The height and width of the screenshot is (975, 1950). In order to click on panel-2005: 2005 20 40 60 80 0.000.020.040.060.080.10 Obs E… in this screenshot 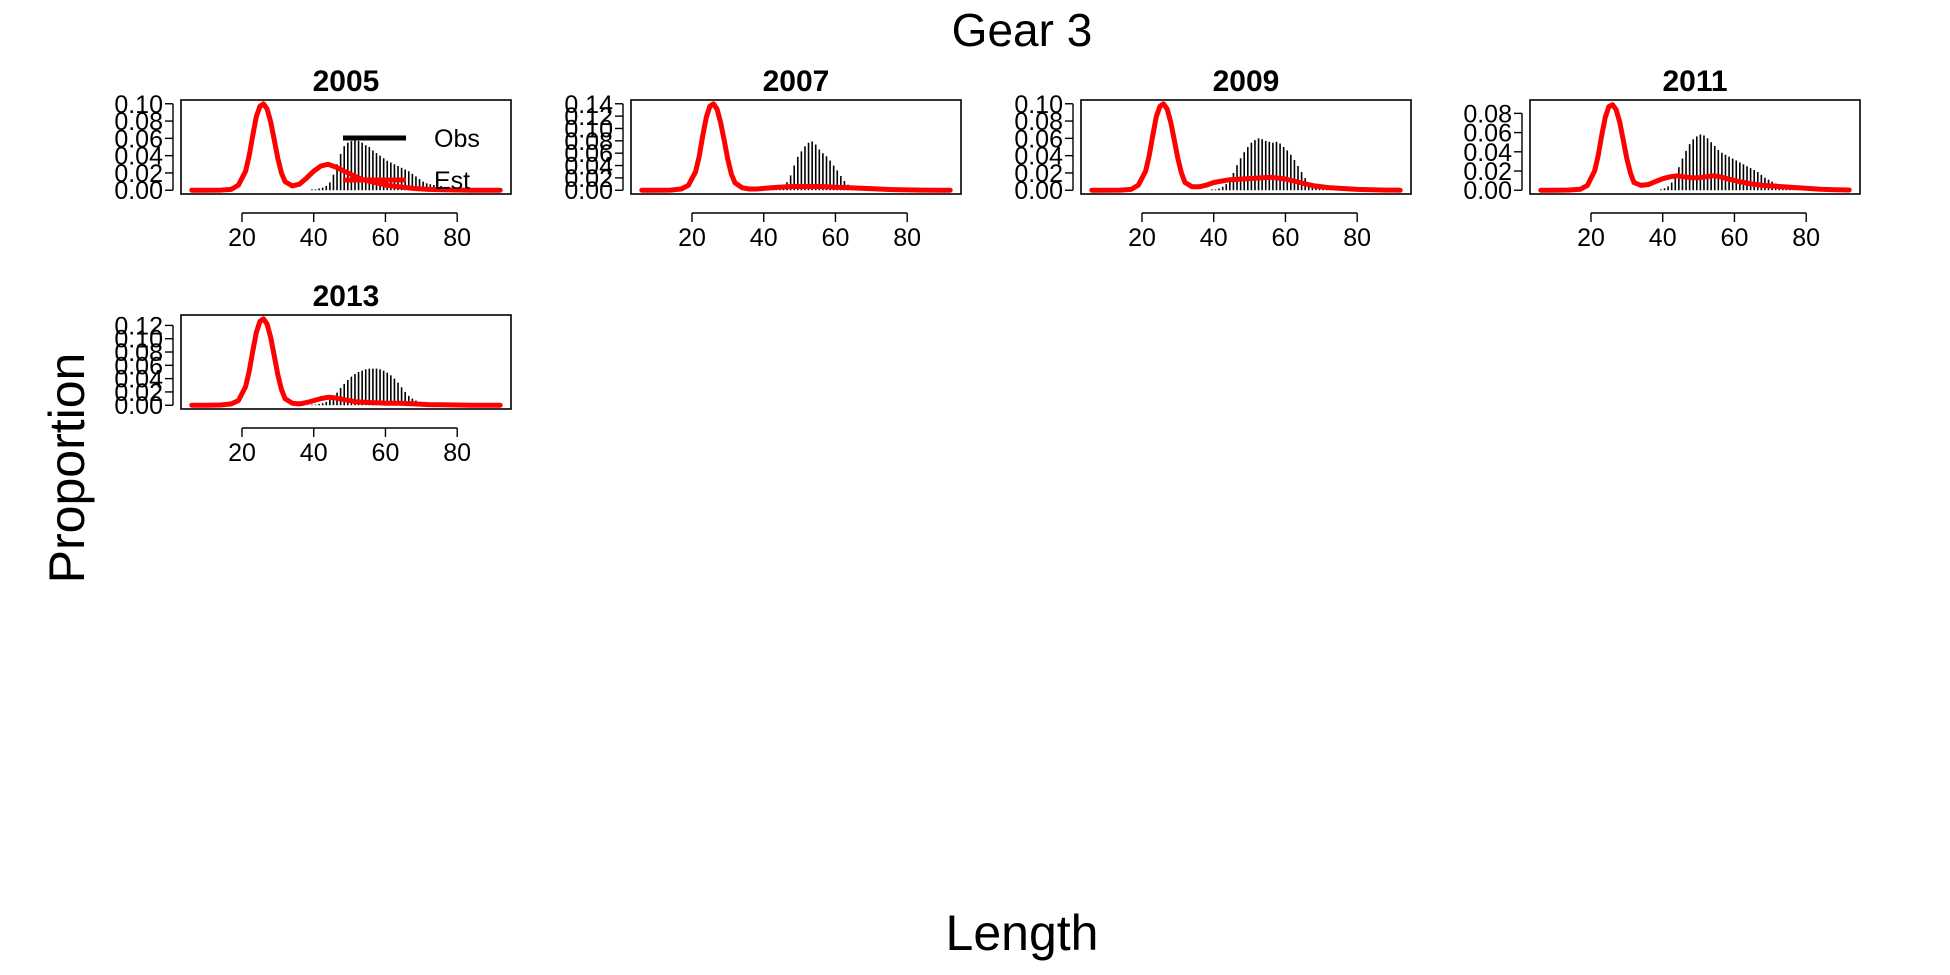, I will do `click(313, 158)`.